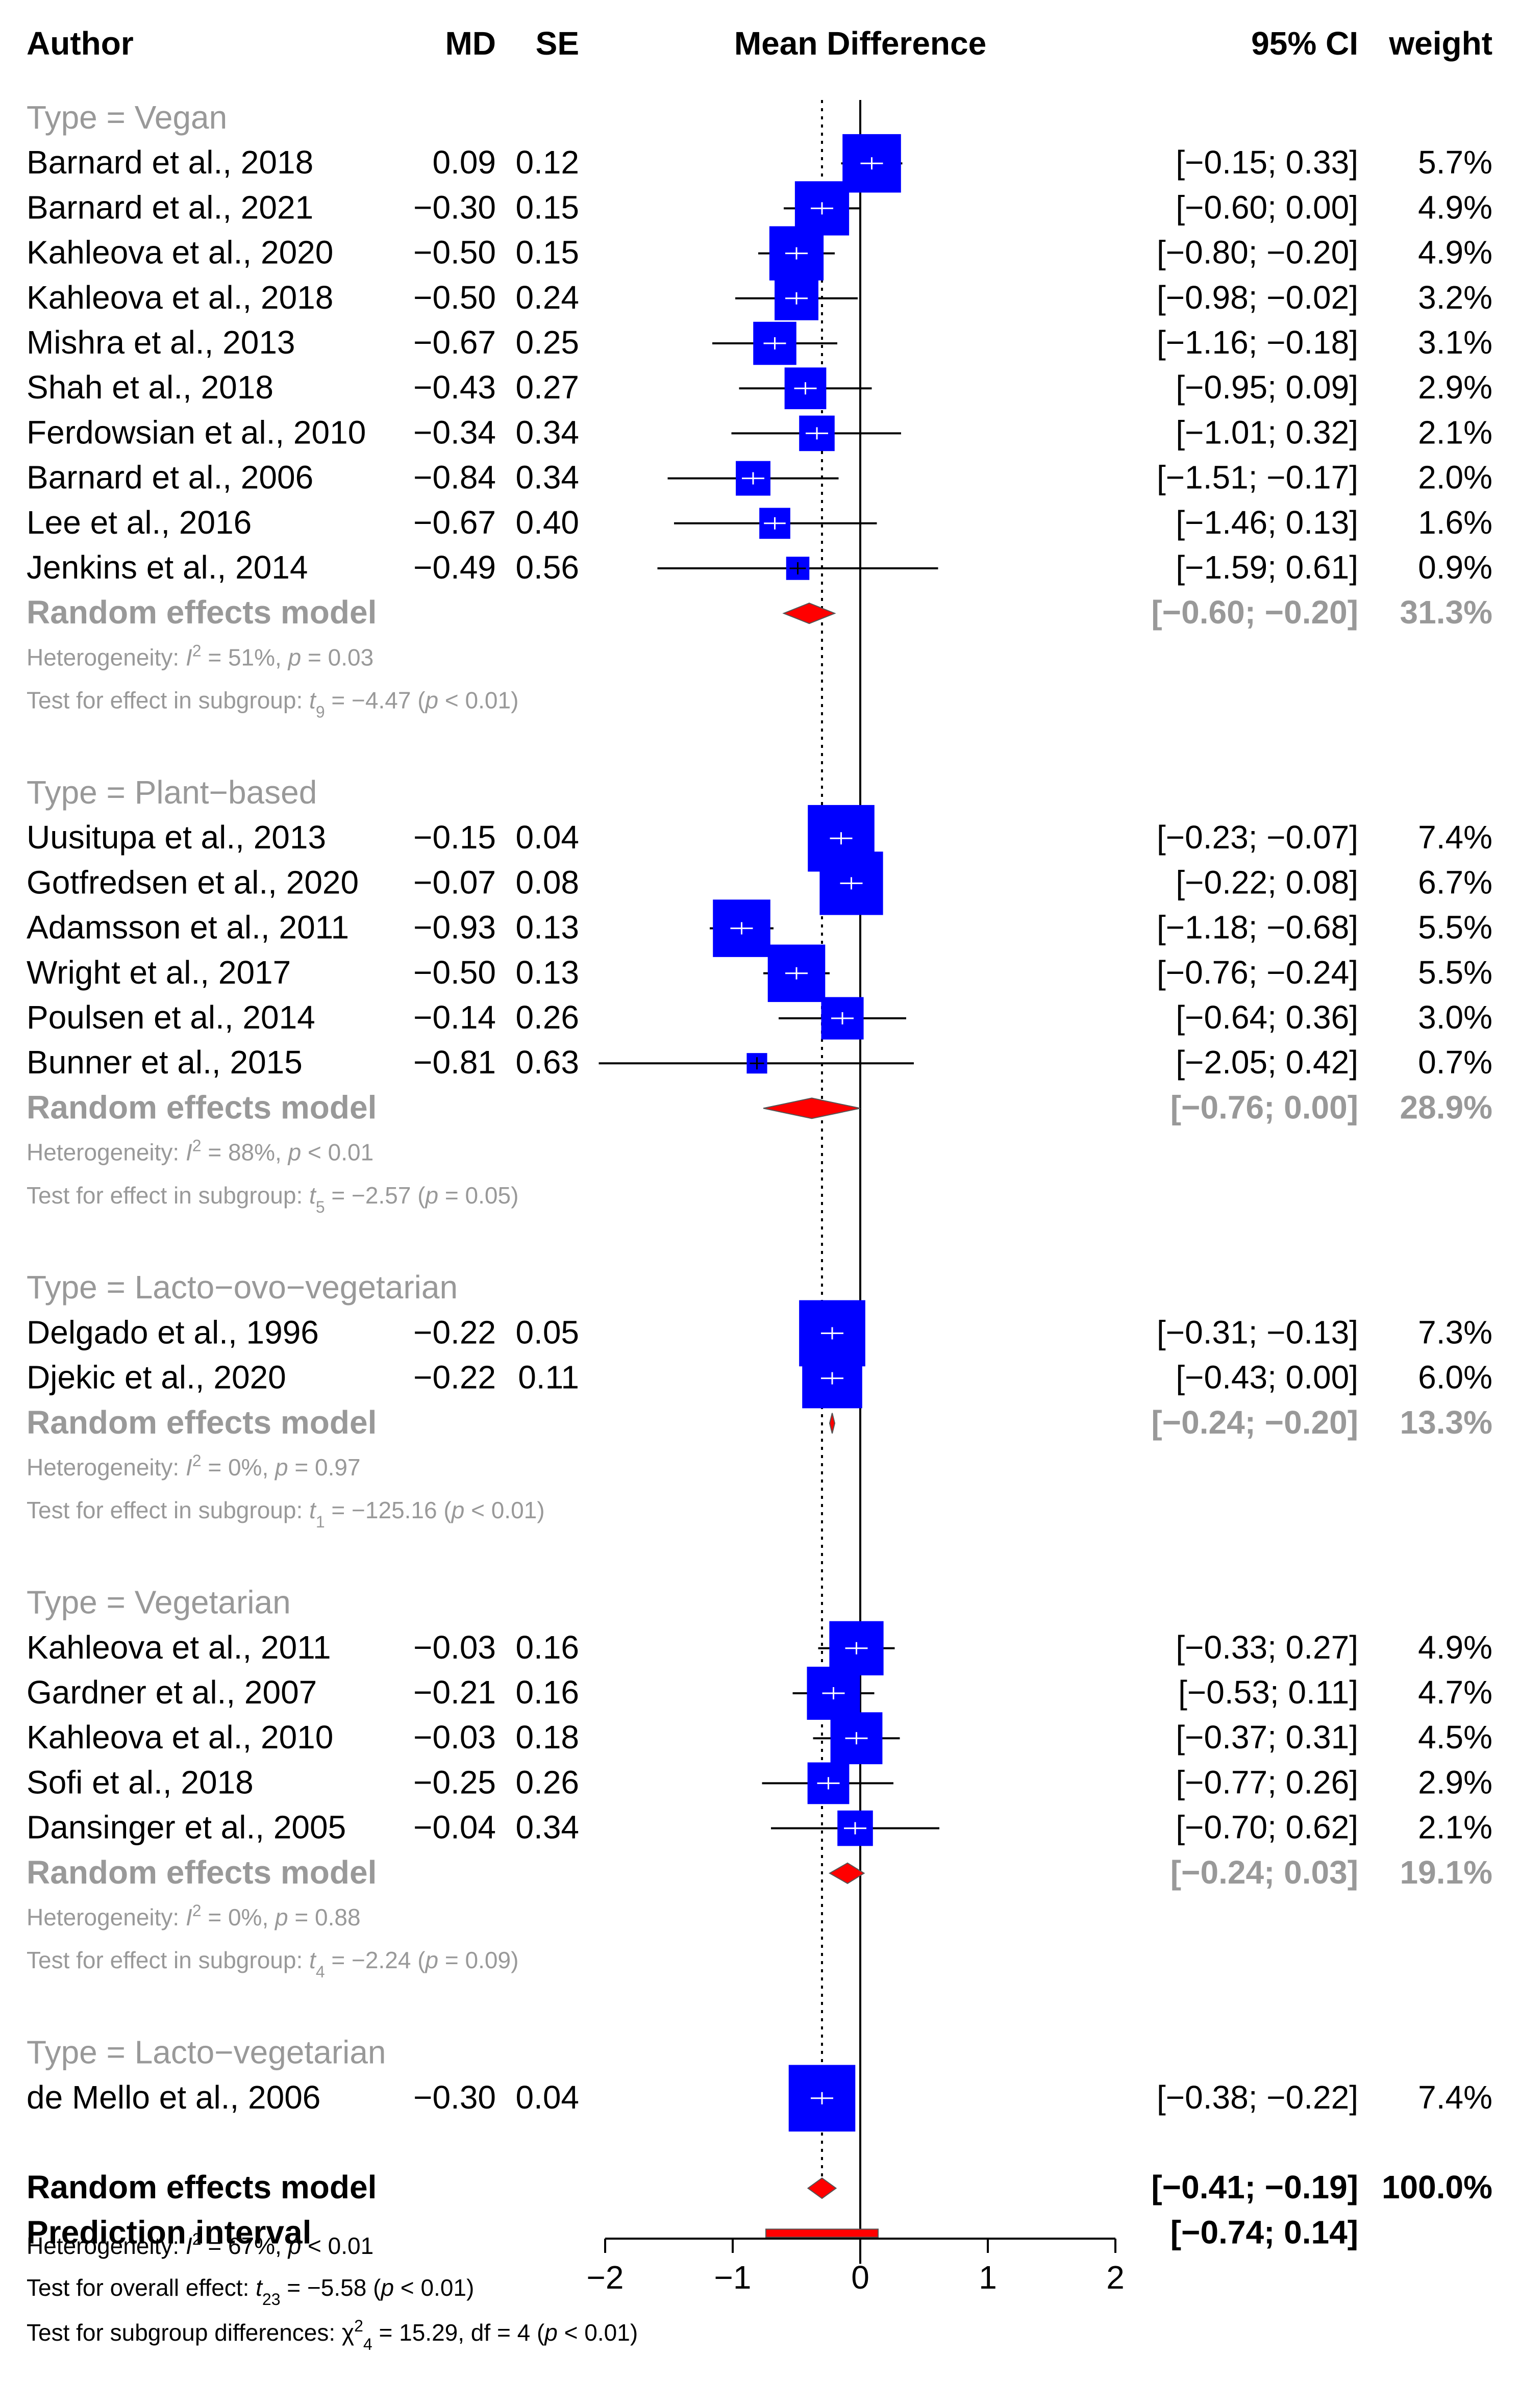  What do you see at coordinates (1267, 1782) in the screenshot?
I see `study-ci: [−0.77; 0.26]` at bounding box center [1267, 1782].